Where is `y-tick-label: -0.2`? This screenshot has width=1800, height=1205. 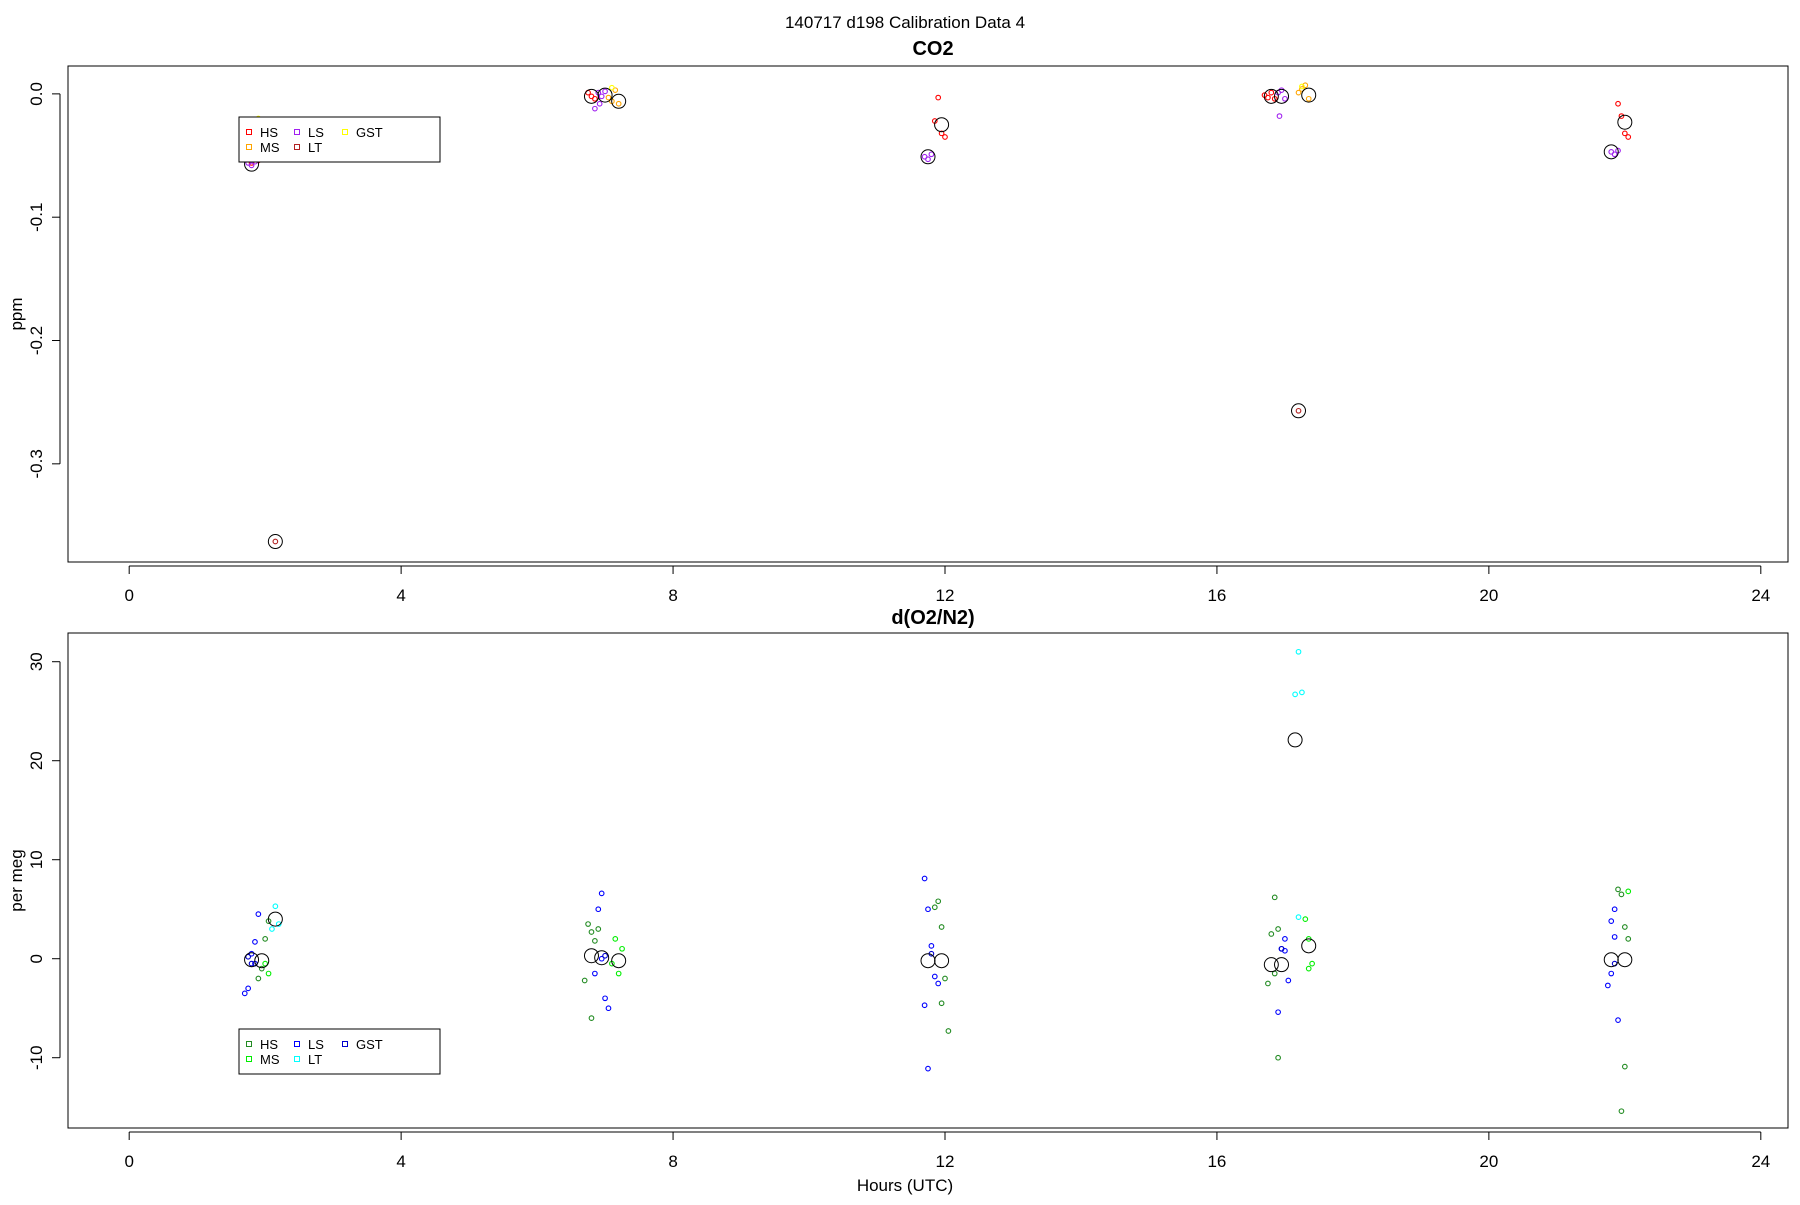 y-tick-label: -0.2 is located at coordinates (36, 340).